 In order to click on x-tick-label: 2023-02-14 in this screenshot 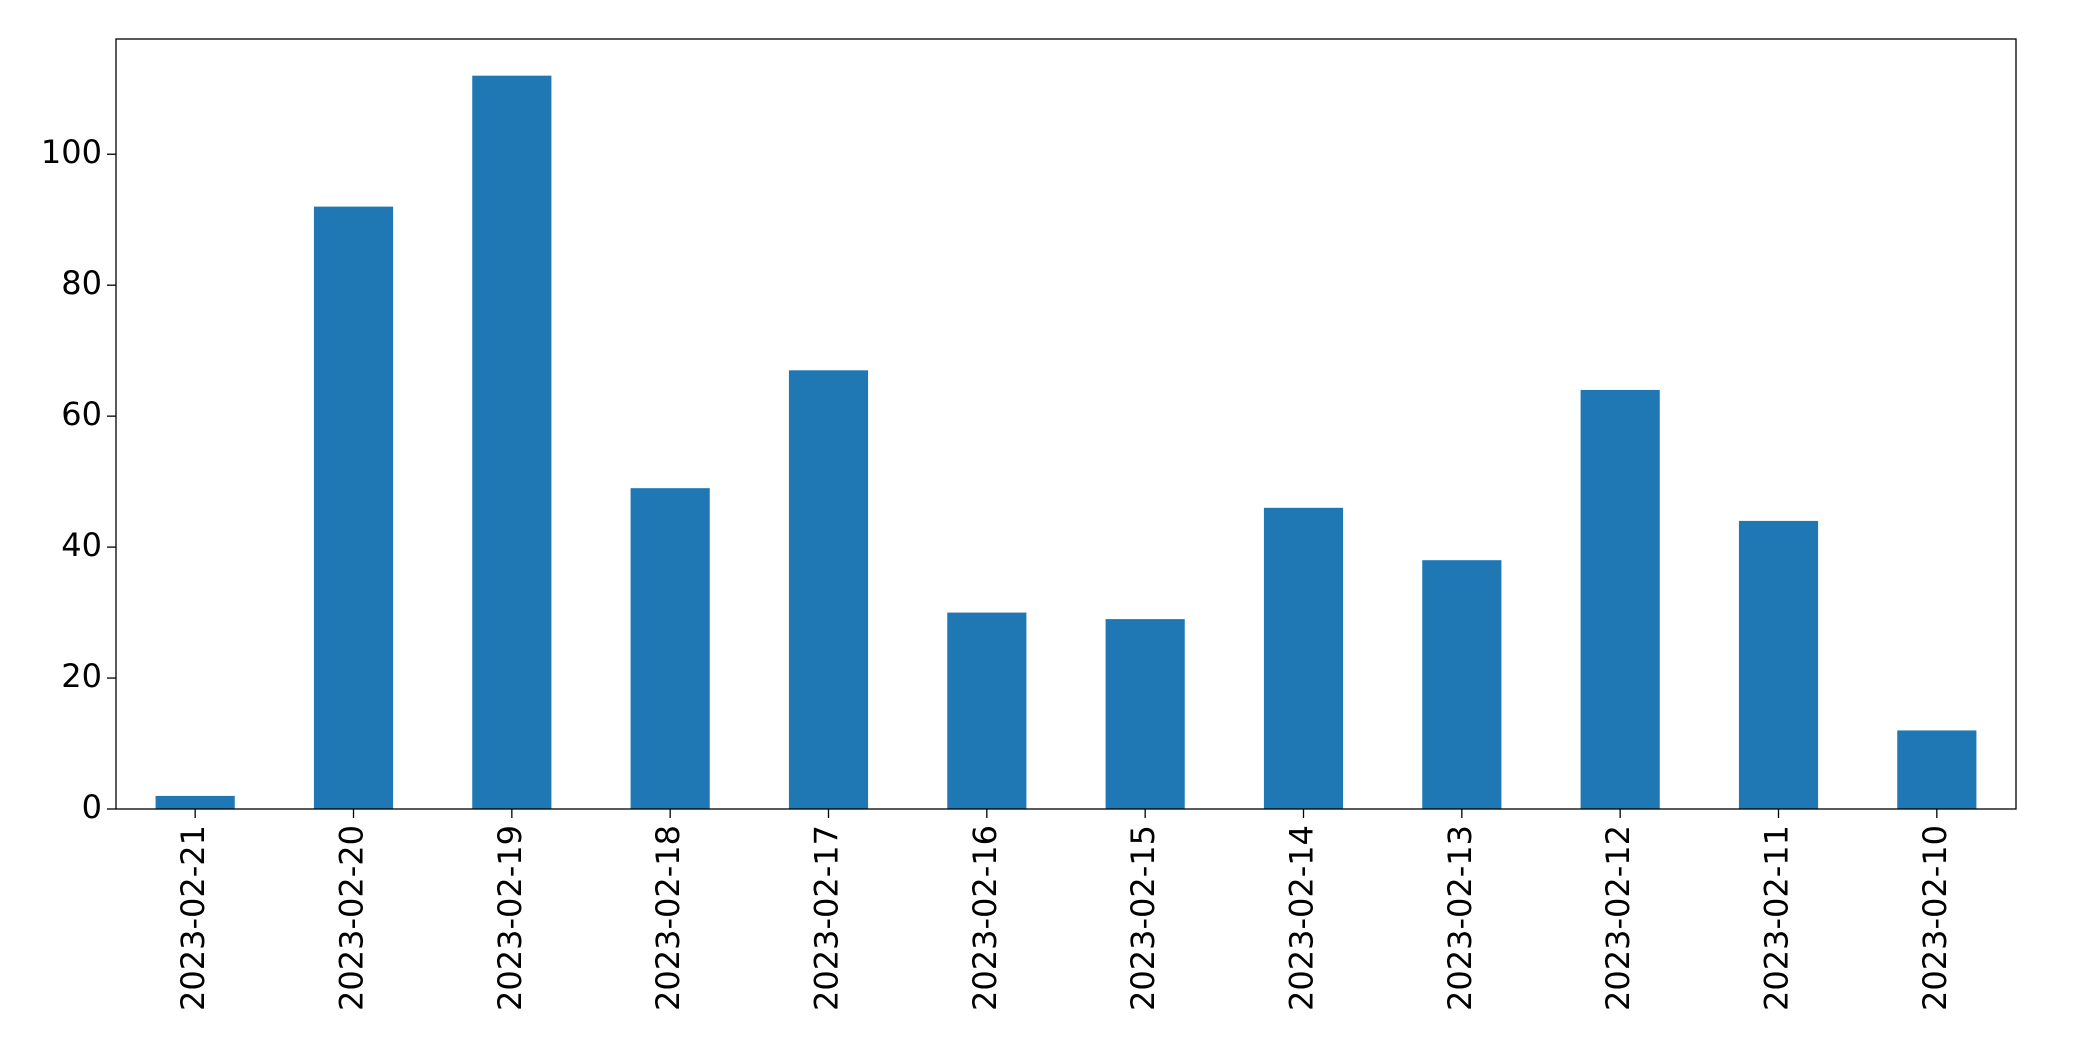, I will do `click(1302, 918)`.